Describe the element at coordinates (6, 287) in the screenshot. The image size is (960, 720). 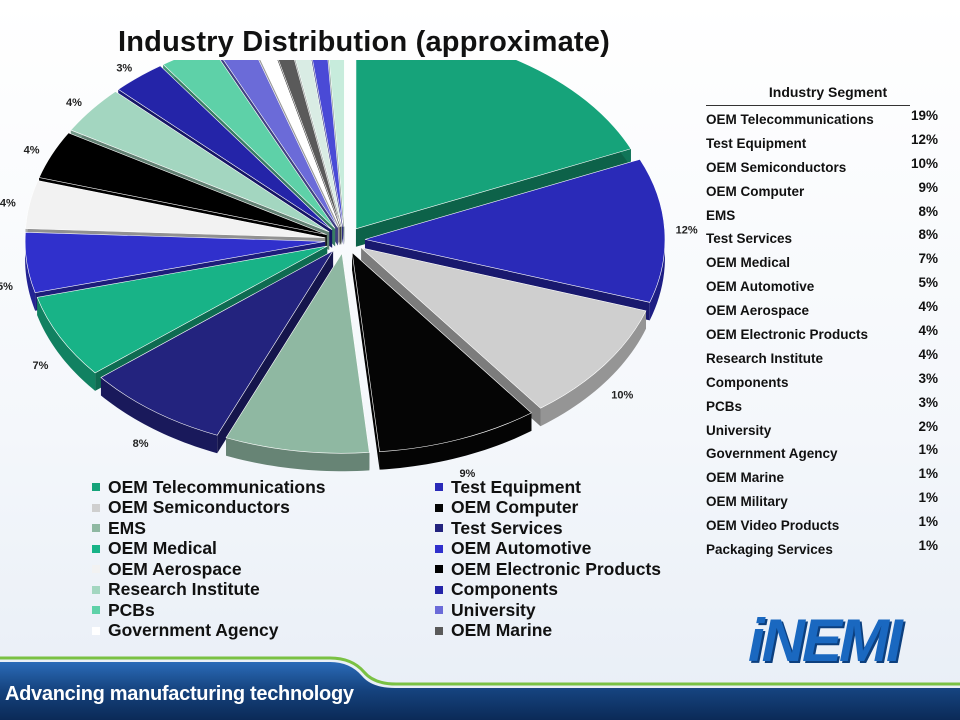
I see `slice-label: 5%` at that location.